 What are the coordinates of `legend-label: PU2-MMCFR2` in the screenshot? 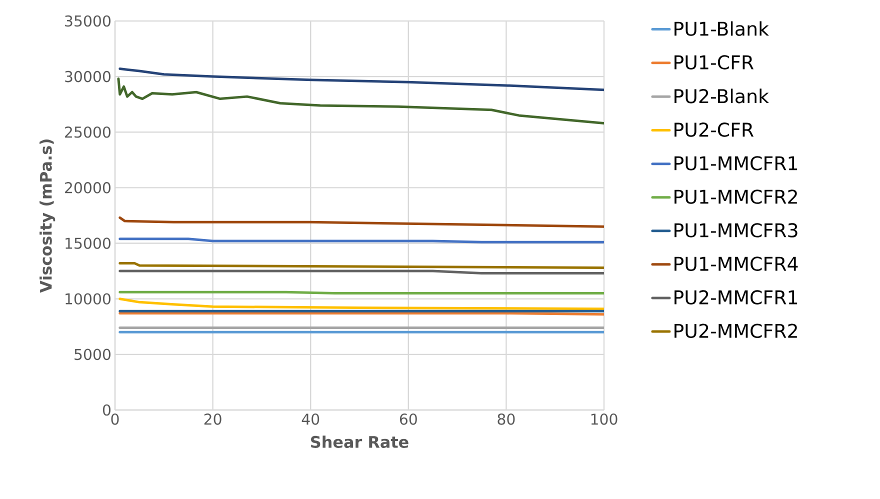 It's located at (735, 331).